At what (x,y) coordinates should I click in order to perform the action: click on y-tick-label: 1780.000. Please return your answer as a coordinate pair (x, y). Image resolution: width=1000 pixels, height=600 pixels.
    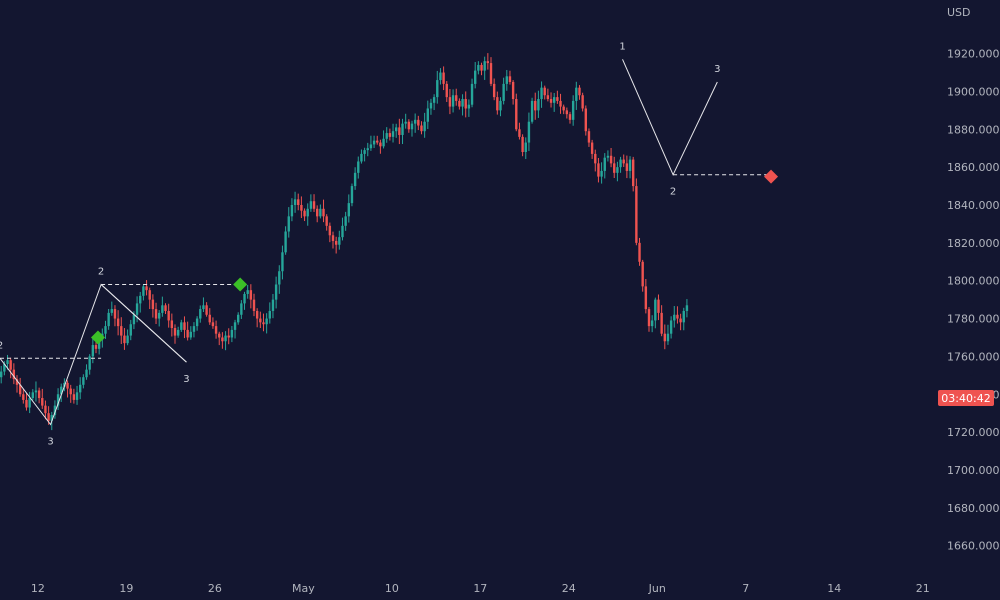
    Looking at the image, I should click on (973, 319).